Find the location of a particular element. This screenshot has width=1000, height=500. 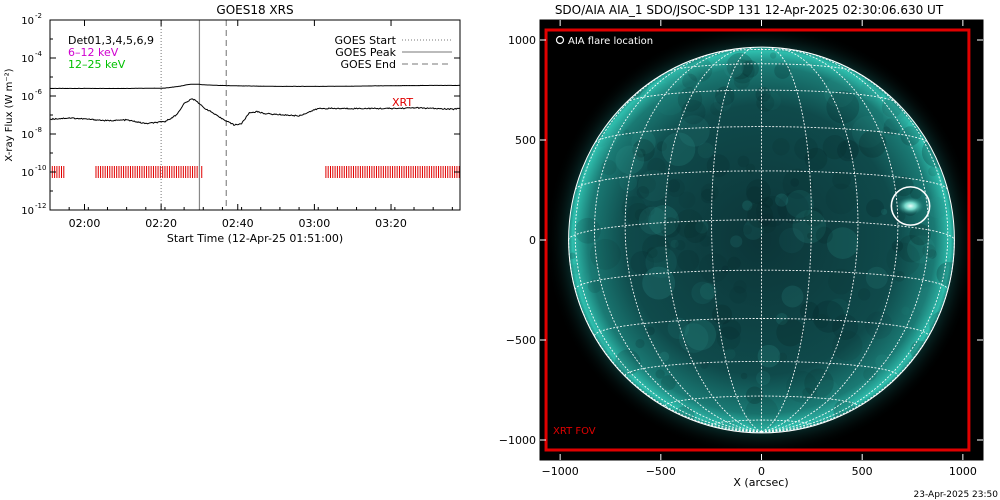

footer-timestamp: 23-Apr-2025 23:50 is located at coordinates (956, 495).